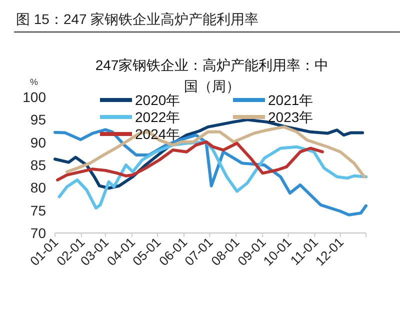 Image resolution: width=414 pixels, height=320 pixels. I want to click on title: 图 15：247 家钢铁企业高炉产能利用率, so click(137, 19).